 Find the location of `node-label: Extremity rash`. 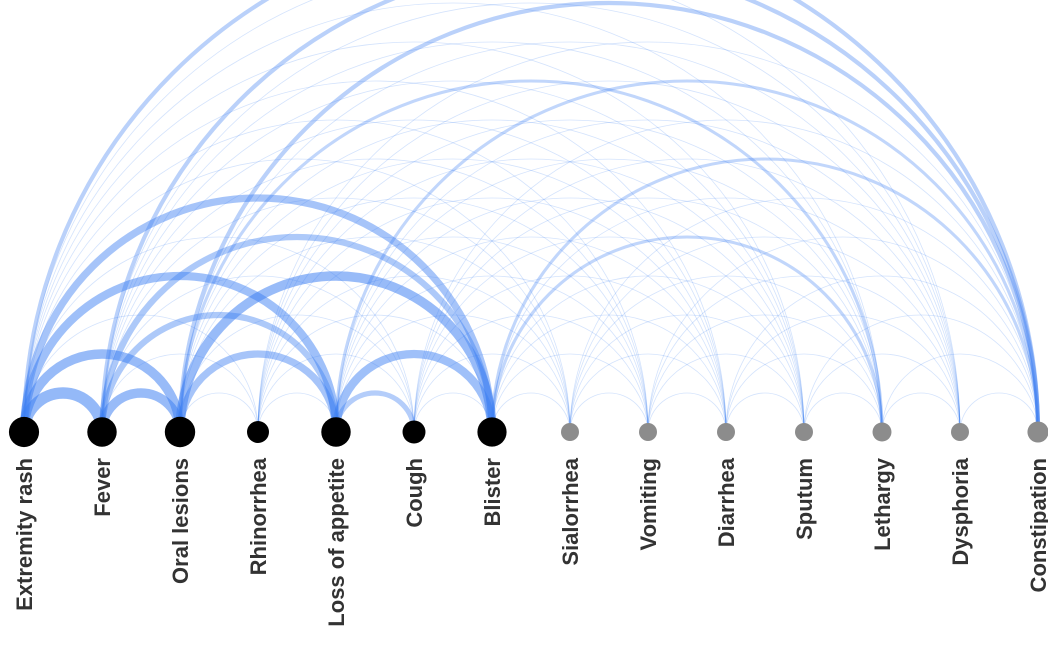

node-label: Extremity rash is located at coordinates (24, 534).